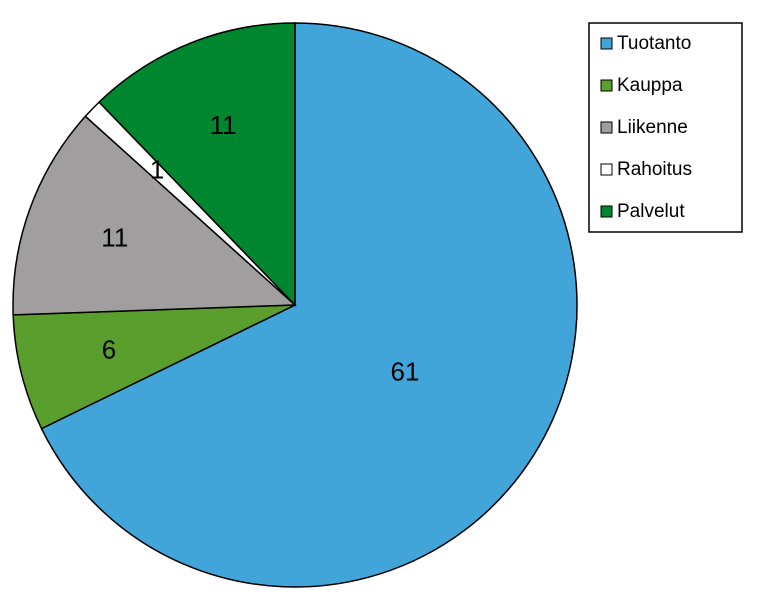  I want to click on legend-label: Palvelut, so click(651, 211).